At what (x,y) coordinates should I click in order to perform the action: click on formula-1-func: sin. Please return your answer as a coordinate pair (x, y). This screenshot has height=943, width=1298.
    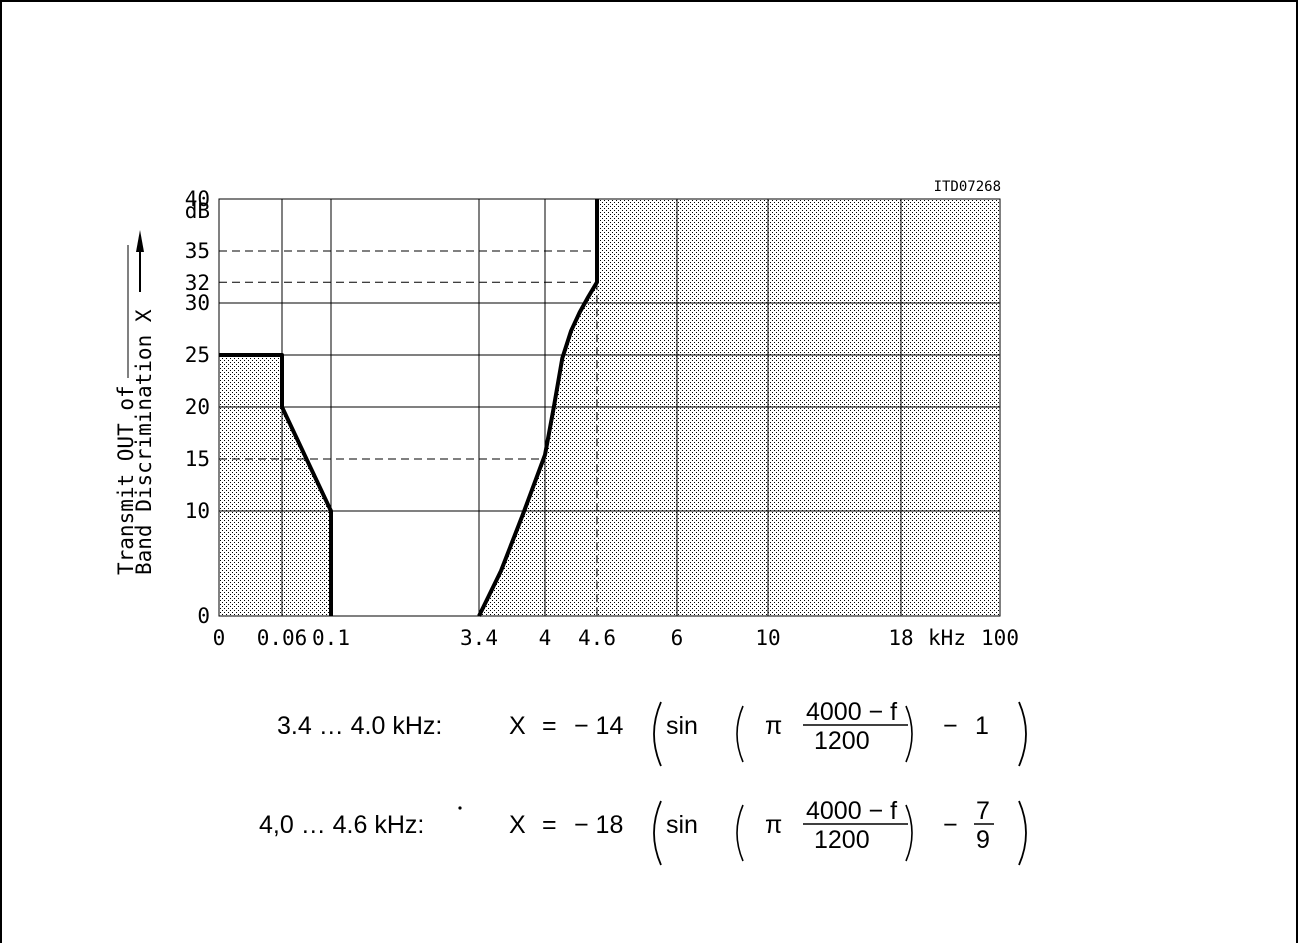
    Looking at the image, I should click on (682, 726).